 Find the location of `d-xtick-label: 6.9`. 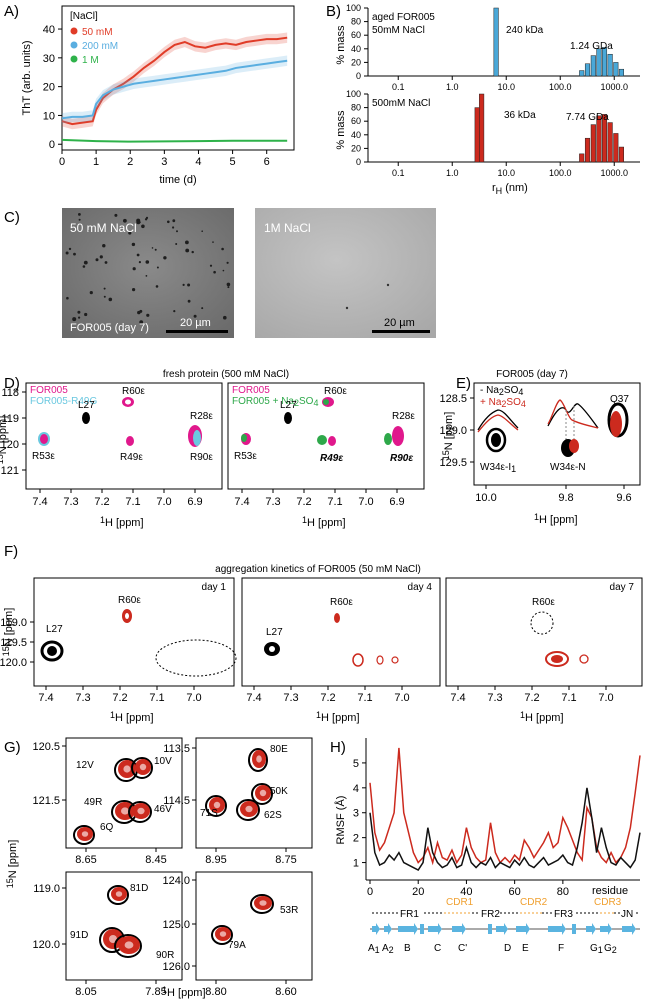

d-xtick-label: 6.9 is located at coordinates (396, 502).